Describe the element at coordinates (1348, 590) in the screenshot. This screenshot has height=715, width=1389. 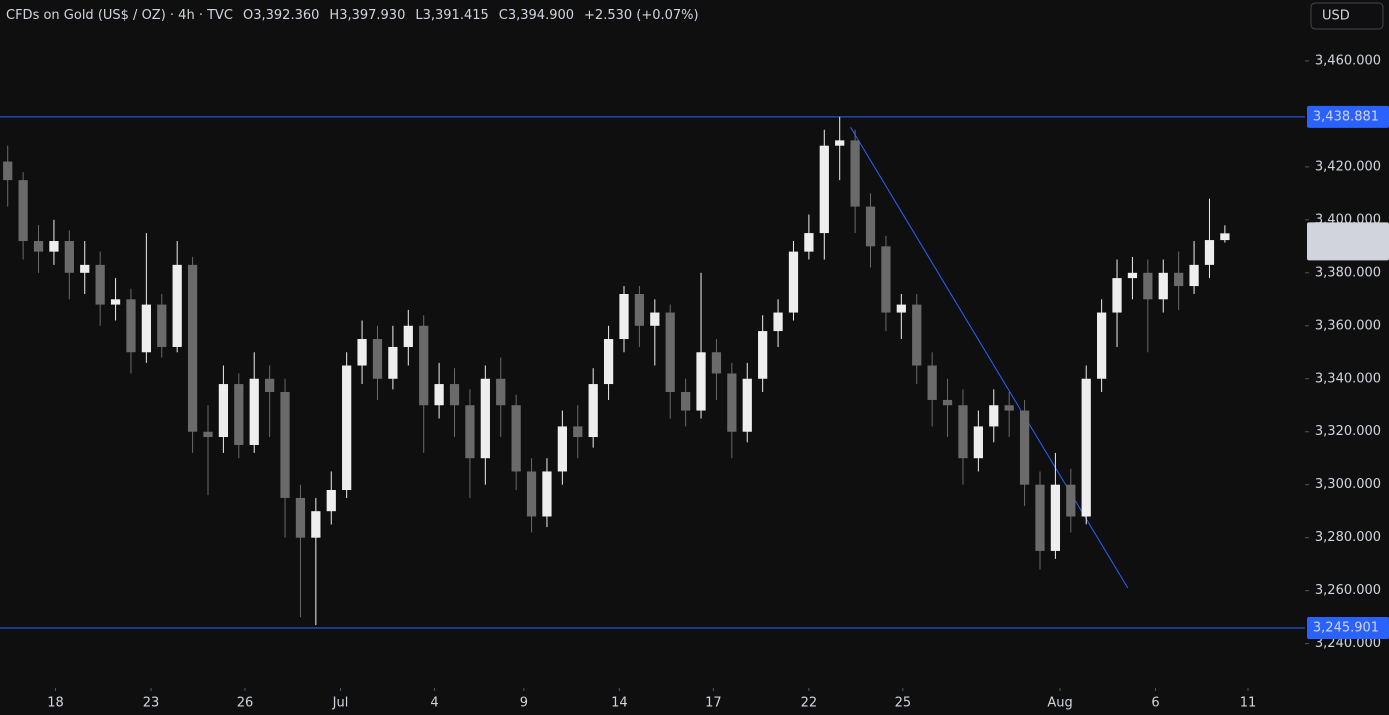
I see `y-tick-label: 3,260.000` at that location.